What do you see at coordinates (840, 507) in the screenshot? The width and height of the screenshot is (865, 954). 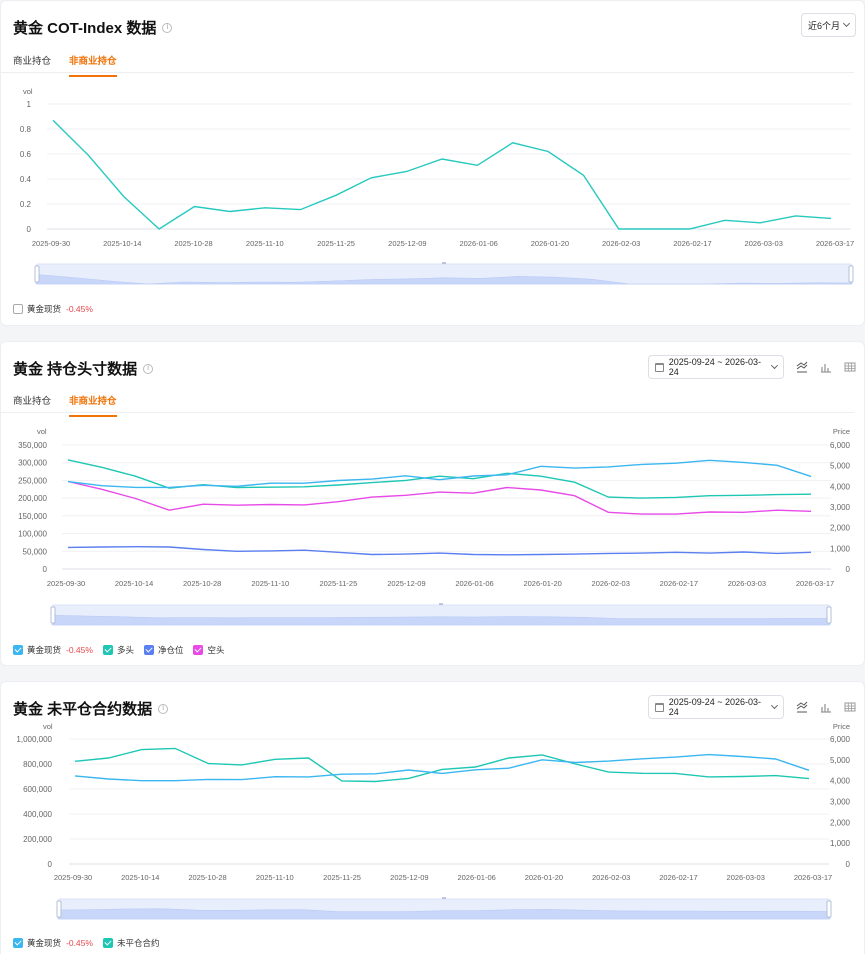 I see `y-right-tick-label: 3,000` at bounding box center [840, 507].